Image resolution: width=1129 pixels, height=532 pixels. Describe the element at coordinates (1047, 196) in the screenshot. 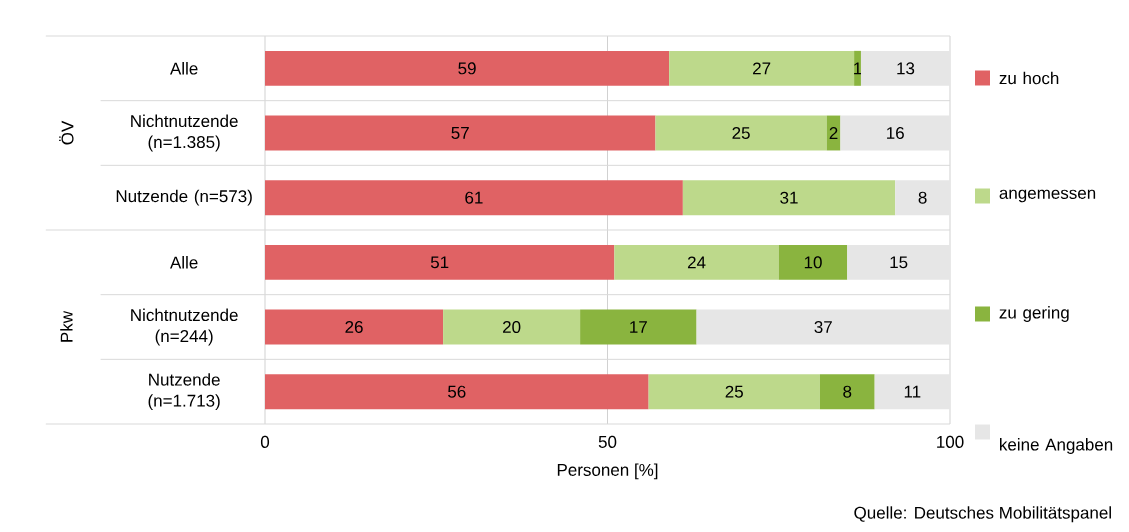

I see `legend-label: angemessen` at that location.